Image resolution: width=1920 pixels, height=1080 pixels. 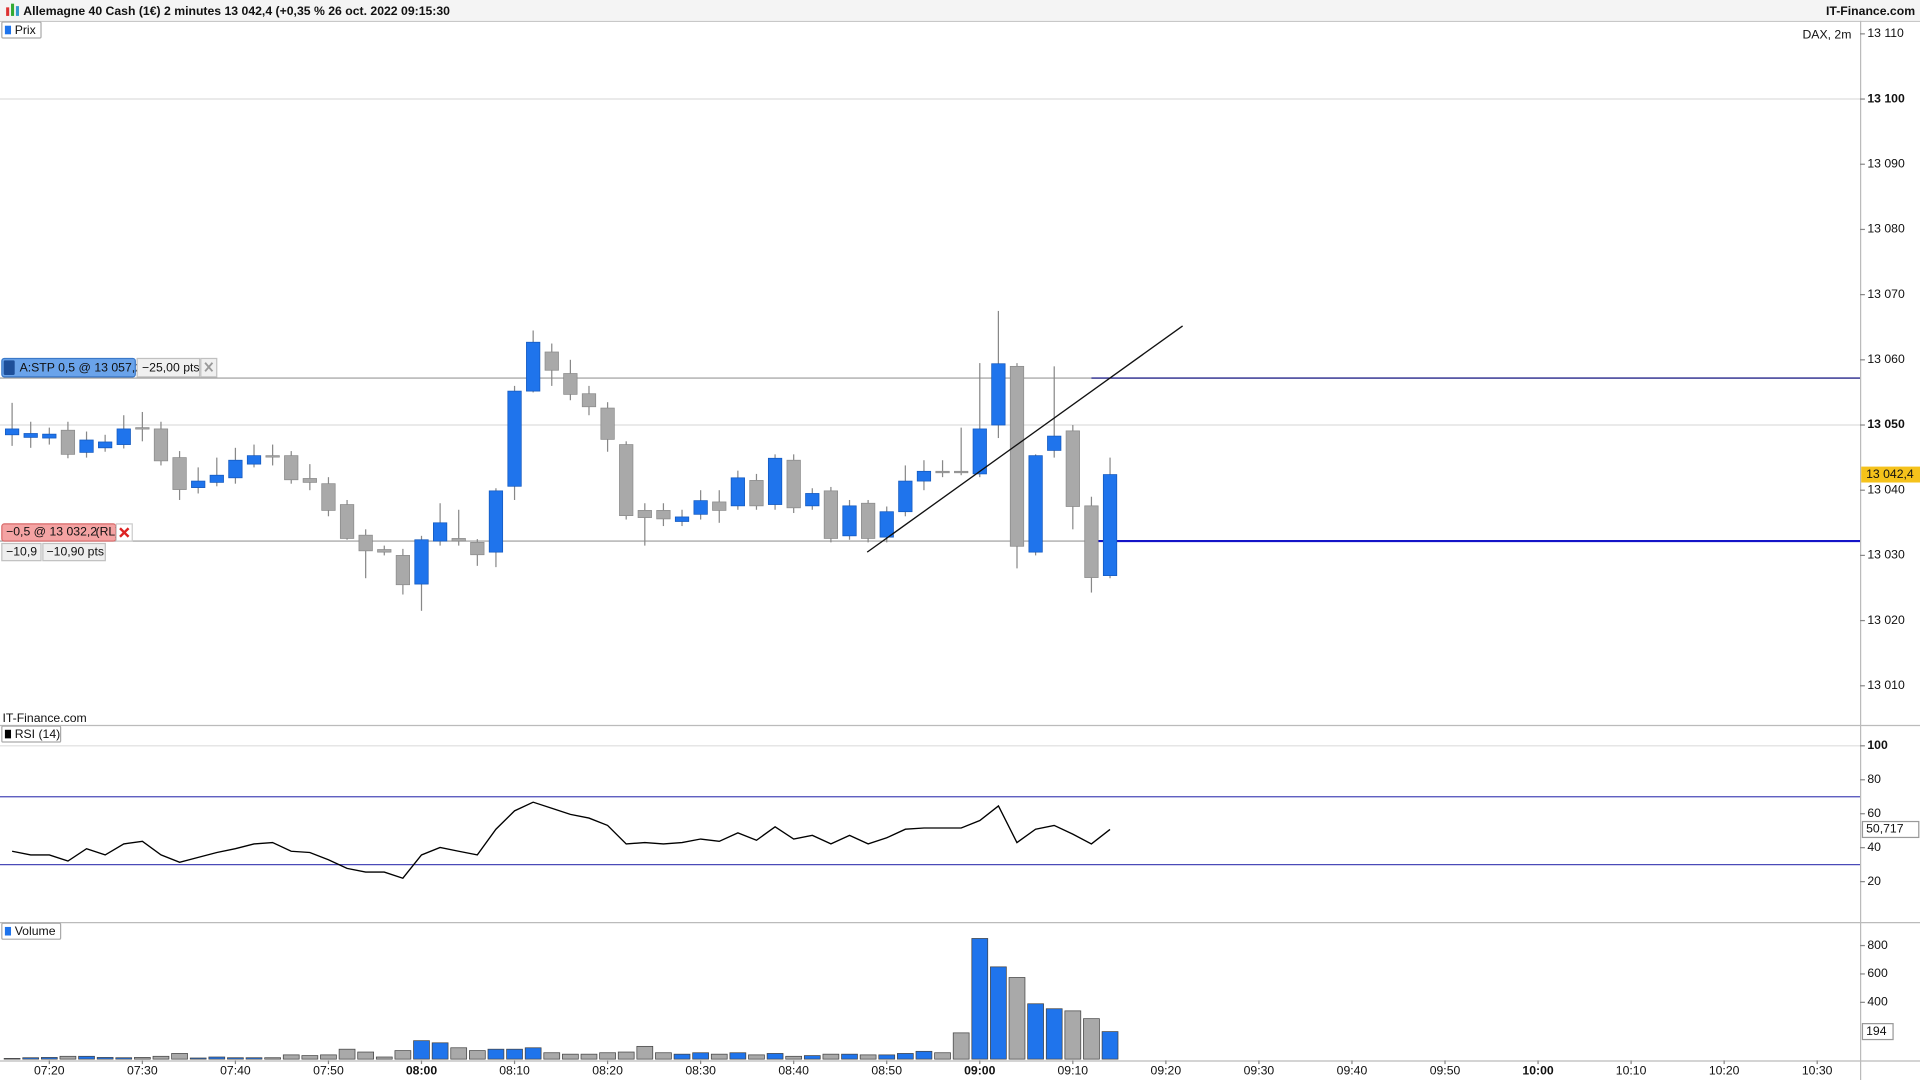 I want to click on x-tick-label: 07:20, so click(x=49, y=1071).